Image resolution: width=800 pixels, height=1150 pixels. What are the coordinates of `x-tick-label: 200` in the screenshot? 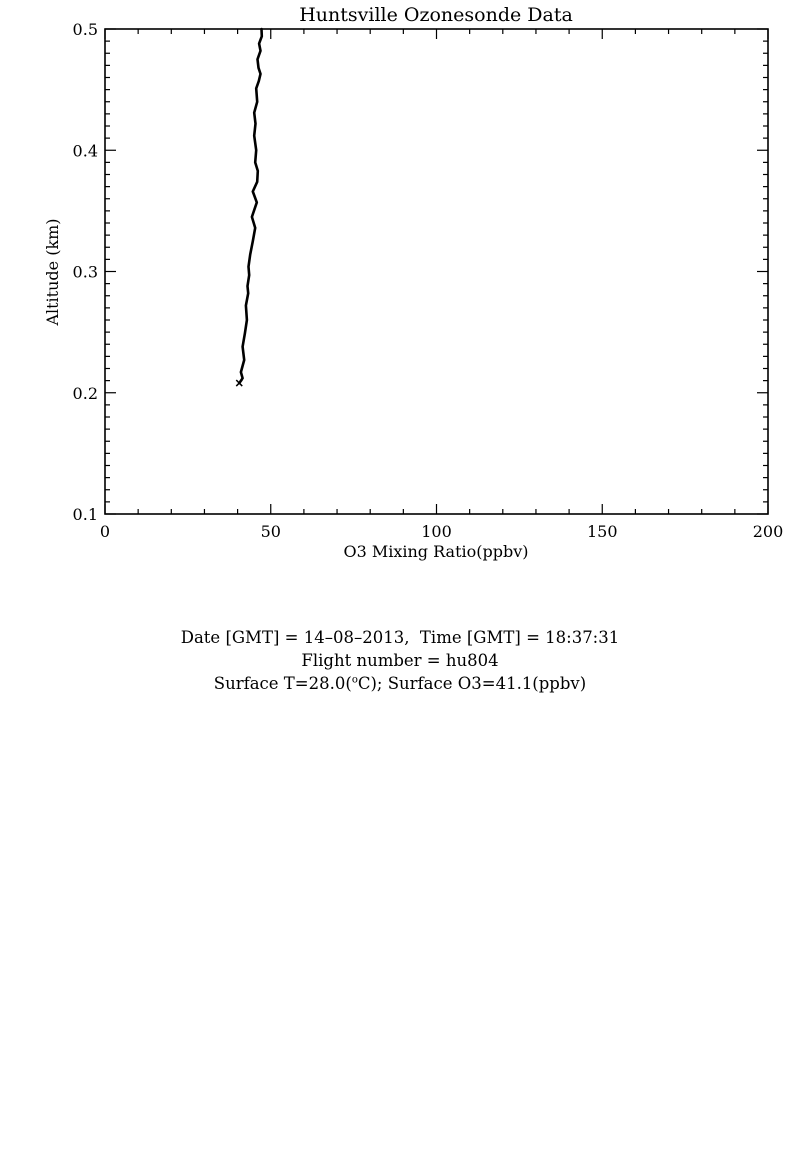 It's located at (768, 531).